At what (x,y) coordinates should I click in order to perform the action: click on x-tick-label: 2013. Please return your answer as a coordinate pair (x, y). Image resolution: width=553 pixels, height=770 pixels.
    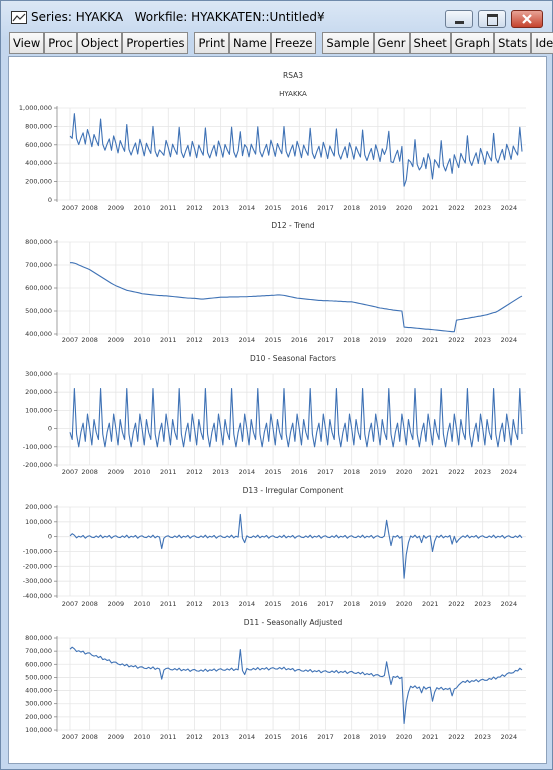
    Looking at the image, I should click on (220, 737).